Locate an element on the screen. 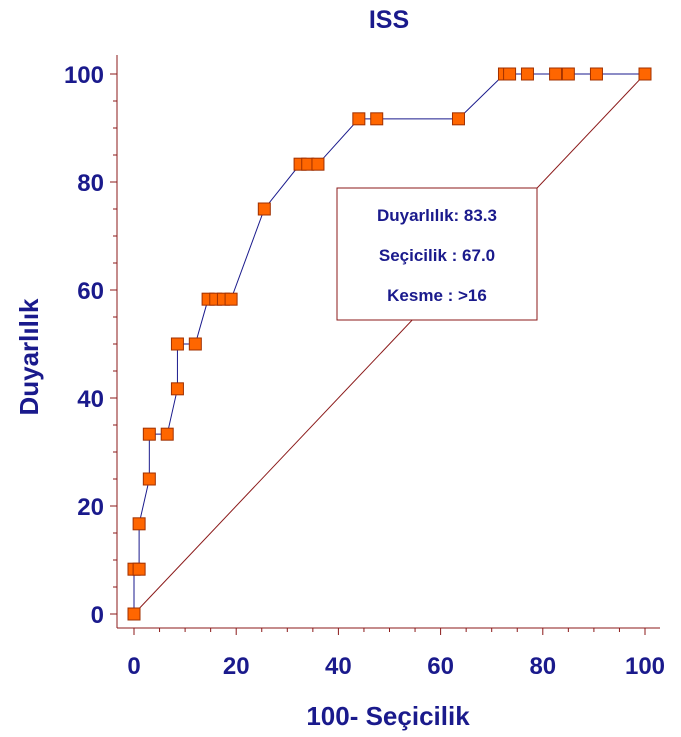 The height and width of the screenshot is (737, 681). x-tick-label: 80 is located at coordinates (542, 666).